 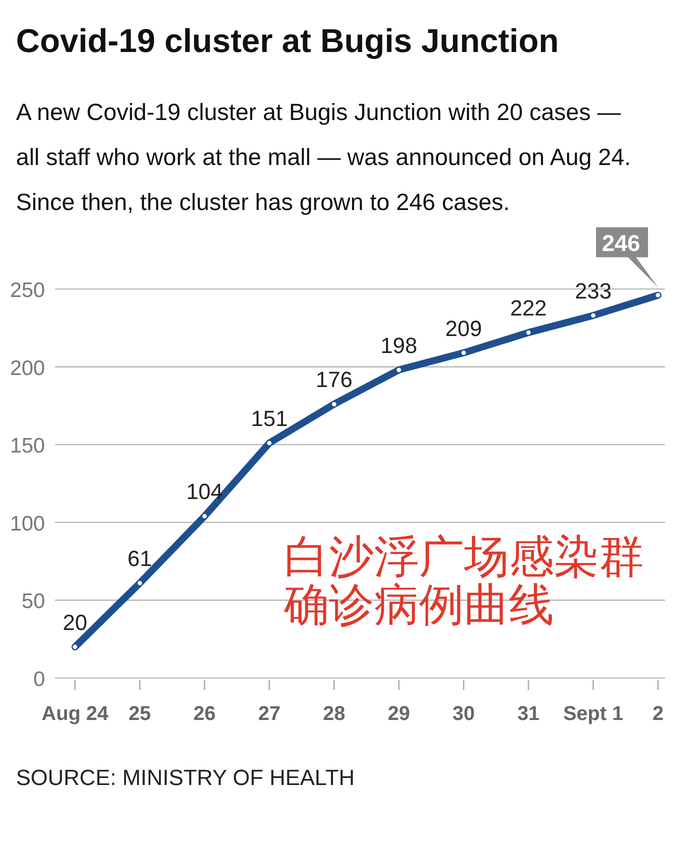 What do you see at coordinates (528, 714) in the screenshot?
I see `x-tick-label: 31` at bounding box center [528, 714].